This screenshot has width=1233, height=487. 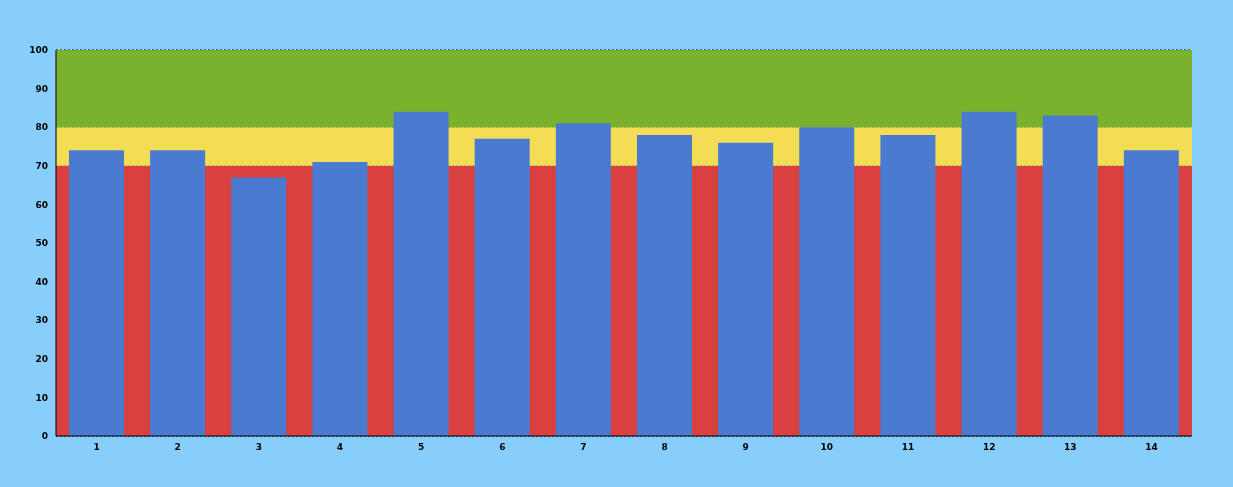 What do you see at coordinates (1070, 447) in the screenshot?
I see `x-tick-label: 13` at bounding box center [1070, 447].